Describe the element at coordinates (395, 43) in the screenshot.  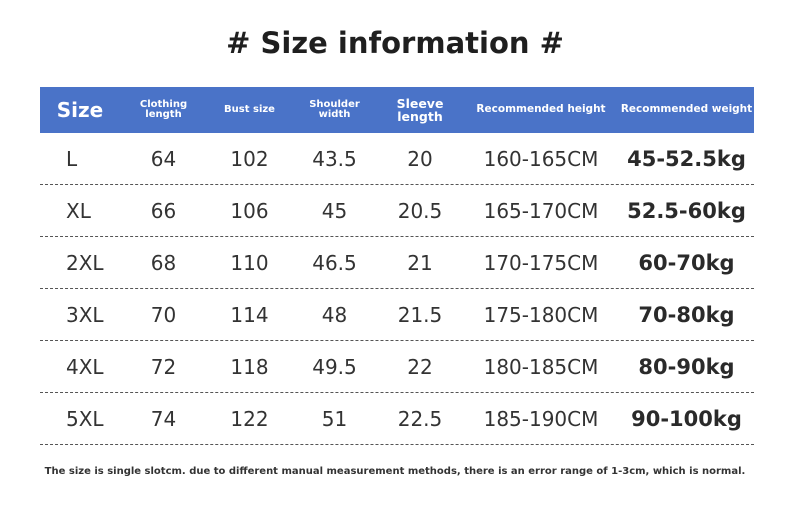
I see `page-title: # Size information #` at that location.